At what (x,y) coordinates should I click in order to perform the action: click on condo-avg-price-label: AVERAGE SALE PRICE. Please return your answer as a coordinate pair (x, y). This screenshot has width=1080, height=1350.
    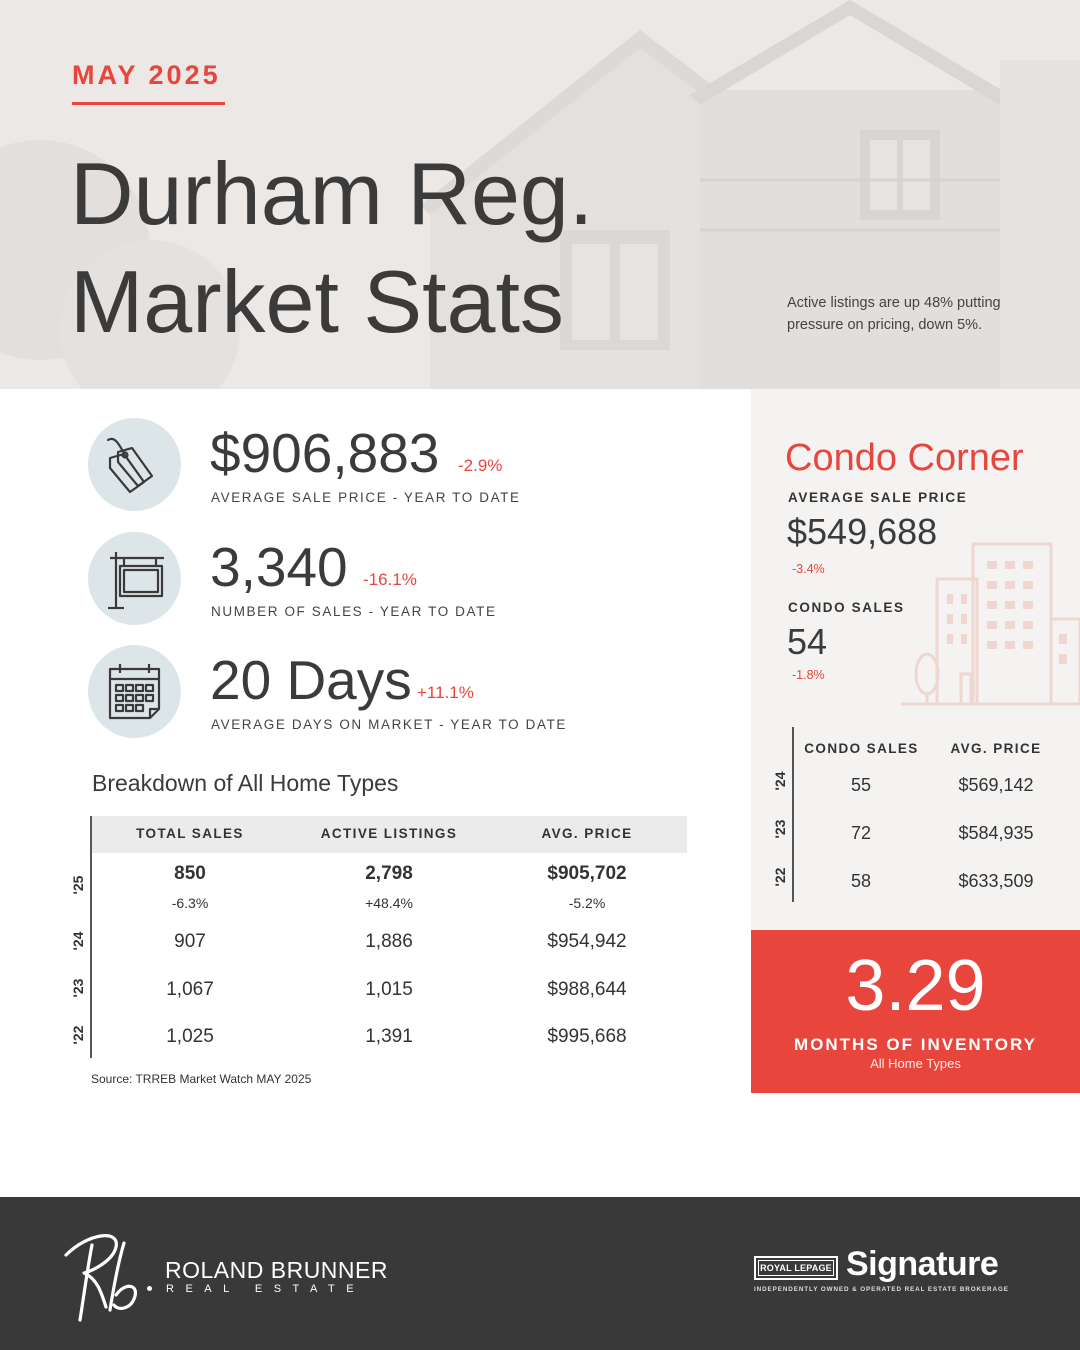
    Looking at the image, I should click on (878, 497).